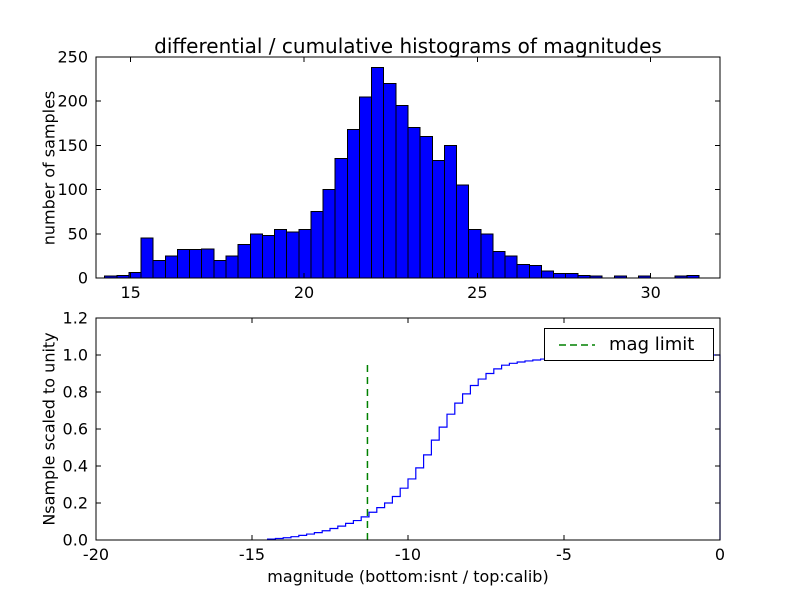  Describe the element at coordinates (252, 554) in the screenshot. I see `x-tick-label: -15` at that location.